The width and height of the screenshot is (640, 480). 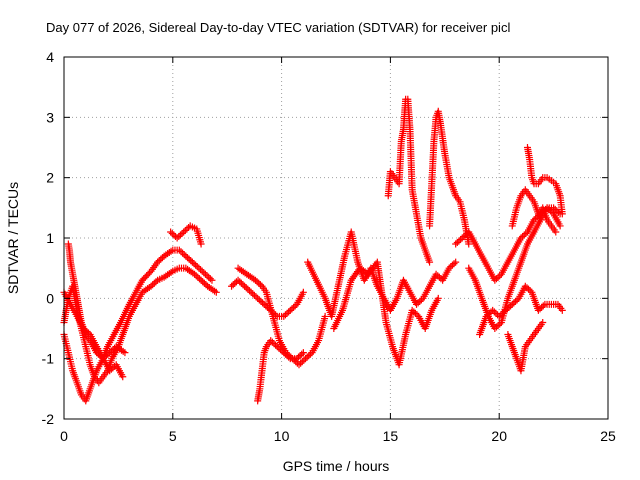 I want to click on x-tick-label: 10, so click(x=282, y=436).